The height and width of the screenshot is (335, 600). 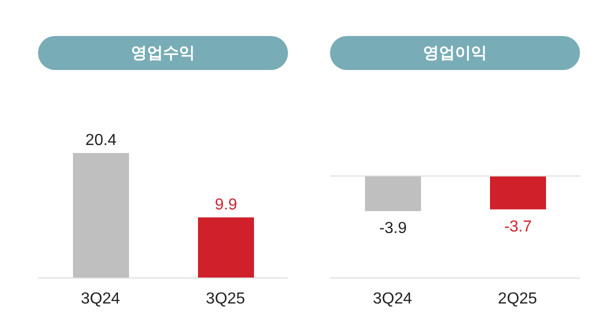 I want to click on data-label: 20.4, so click(x=101, y=140).